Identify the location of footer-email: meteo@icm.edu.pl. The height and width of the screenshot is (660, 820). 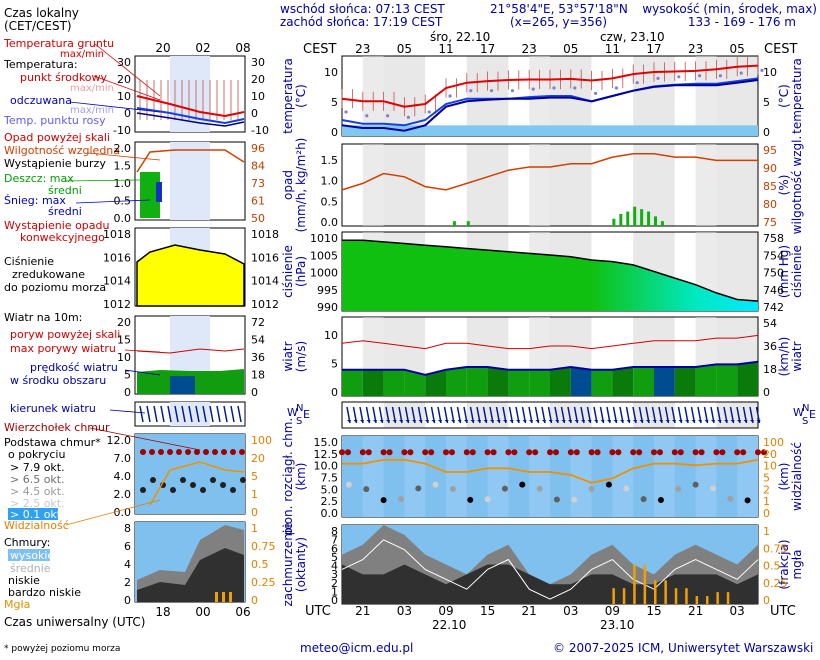
(356, 648).